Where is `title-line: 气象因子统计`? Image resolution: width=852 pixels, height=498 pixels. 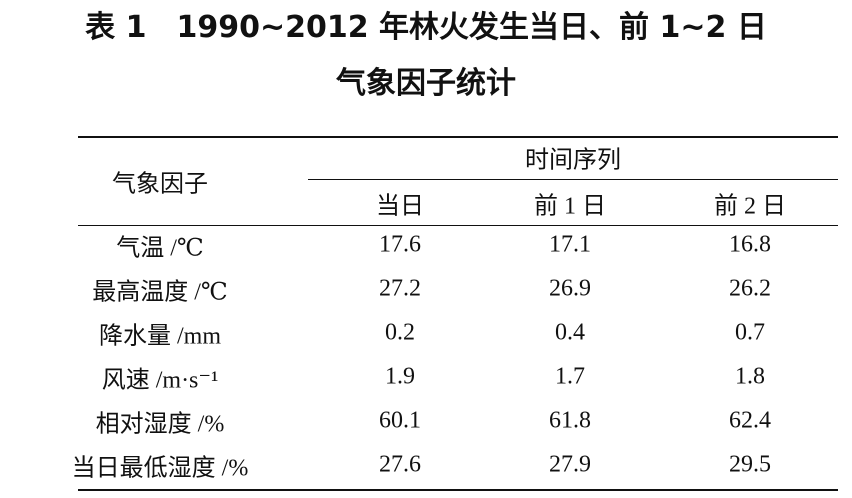
title-line: 气象因子统计 is located at coordinates (426, 83).